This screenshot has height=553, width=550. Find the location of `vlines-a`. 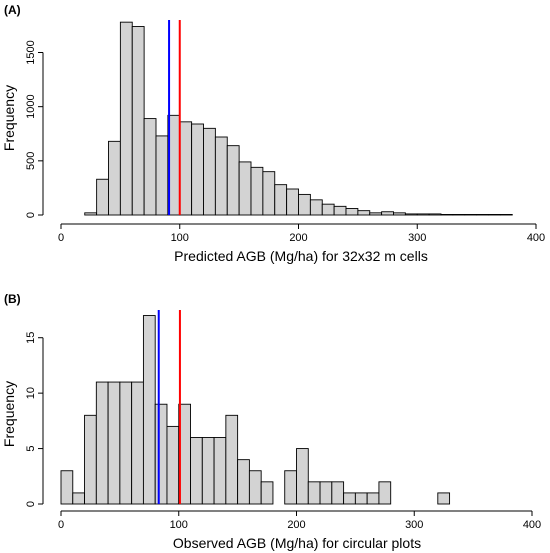

vlines-a is located at coordinates (174, 117).